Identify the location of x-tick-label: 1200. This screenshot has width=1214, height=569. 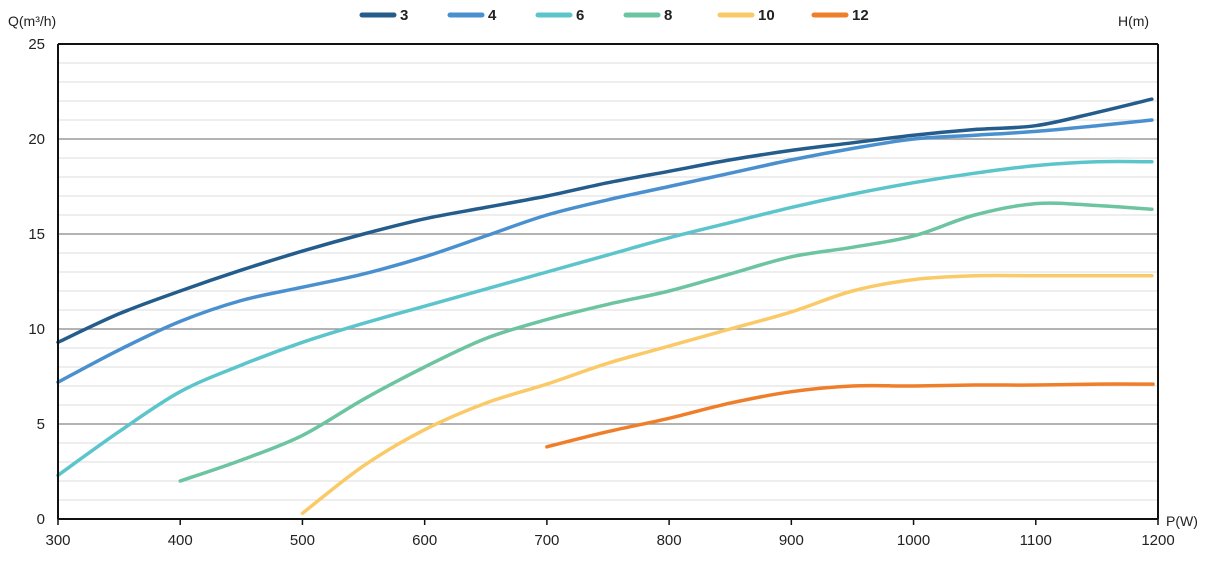
(1157, 540).